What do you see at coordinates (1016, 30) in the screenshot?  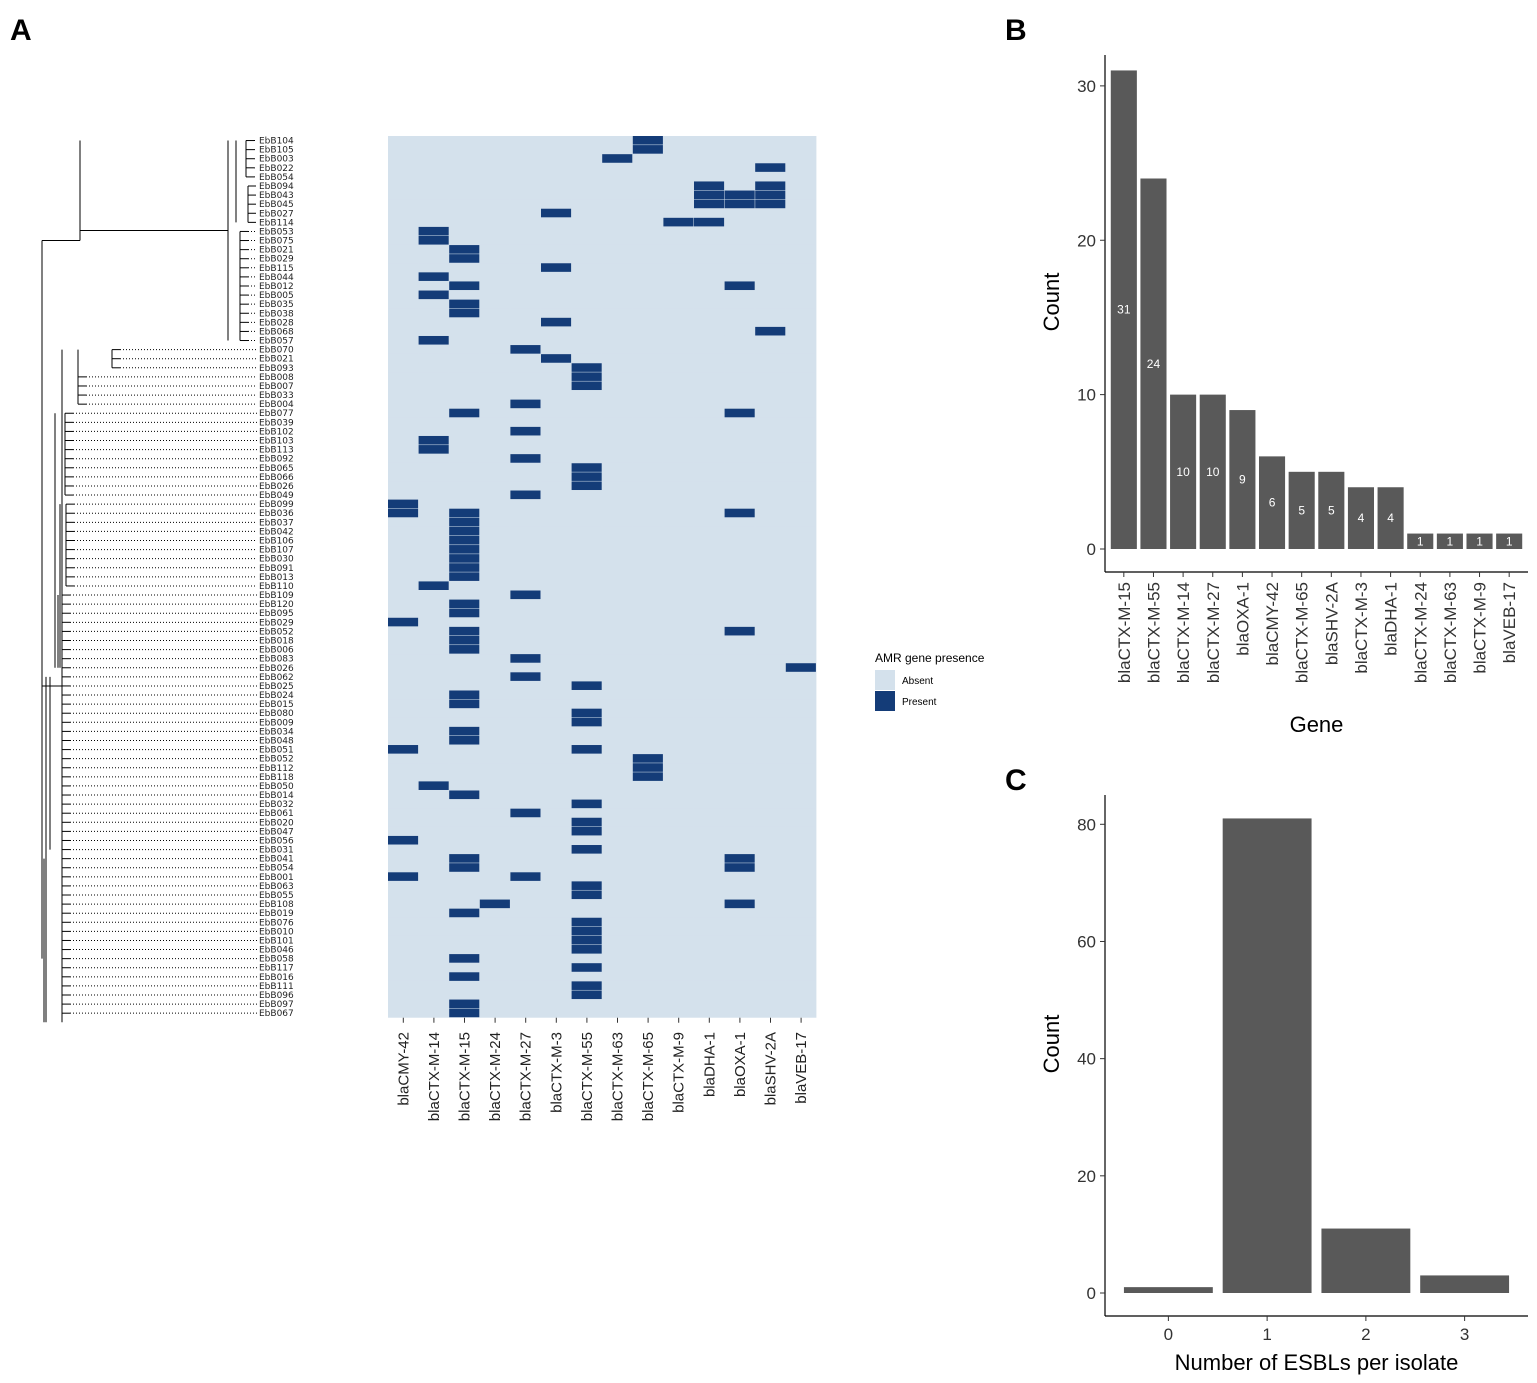 I see `panel-letter-b: B` at bounding box center [1016, 30].